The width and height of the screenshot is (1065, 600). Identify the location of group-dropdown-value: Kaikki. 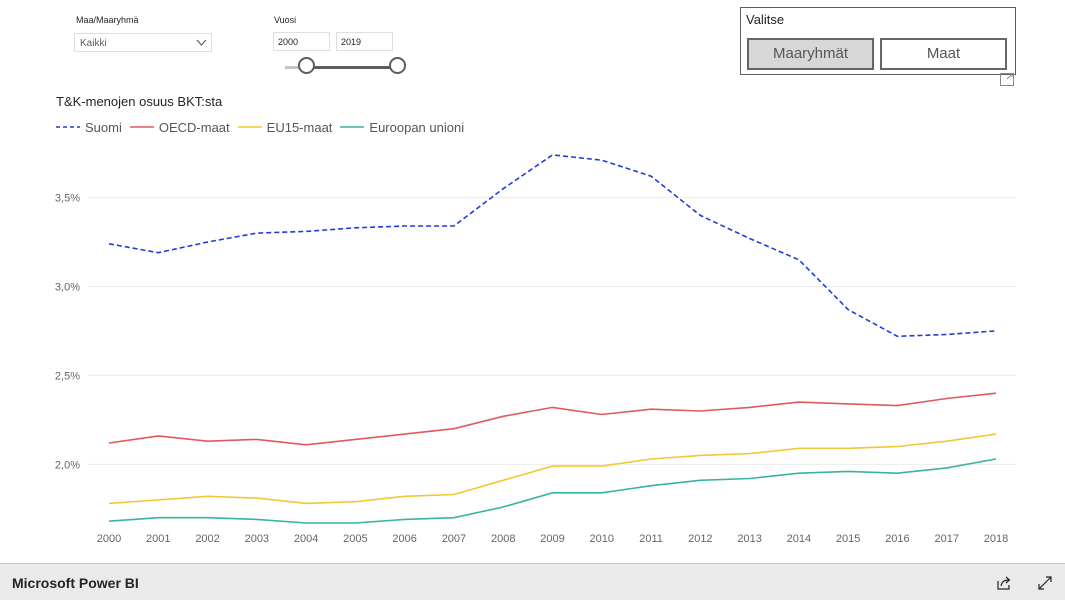
(93, 43).